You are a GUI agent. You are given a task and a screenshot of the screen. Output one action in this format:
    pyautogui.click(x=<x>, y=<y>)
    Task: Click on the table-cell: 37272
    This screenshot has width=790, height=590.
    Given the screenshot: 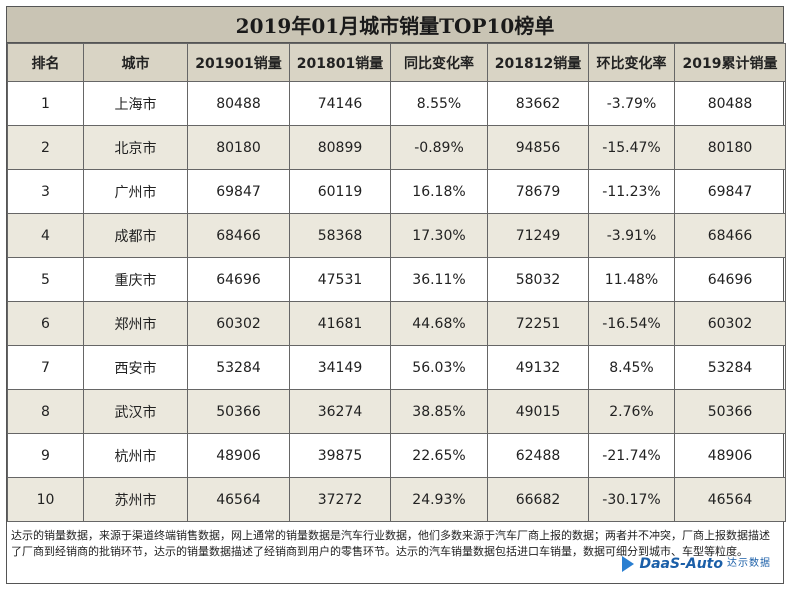 What is the action you would take?
    pyautogui.click(x=340, y=499)
    